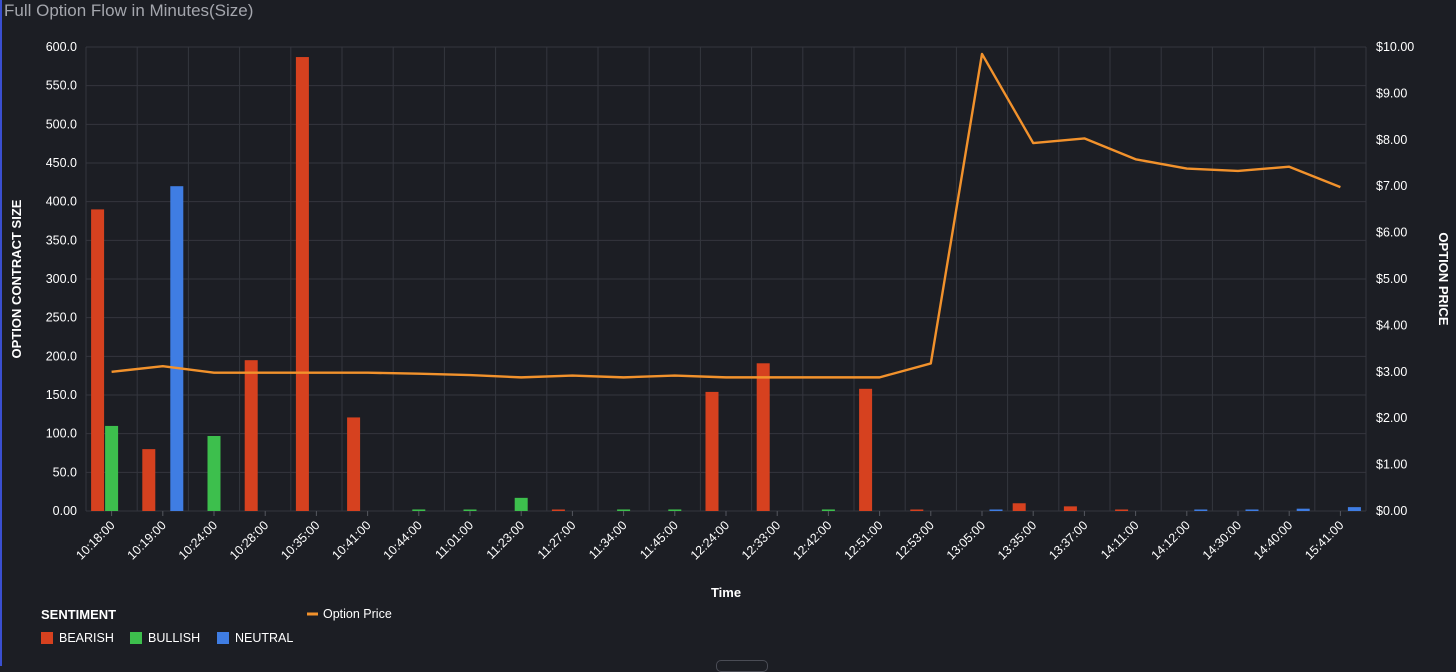 The width and height of the screenshot is (1456, 672). Describe the element at coordinates (1391, 233) in the screenshot. I see `y2-tick-label: $6.00` at that location.